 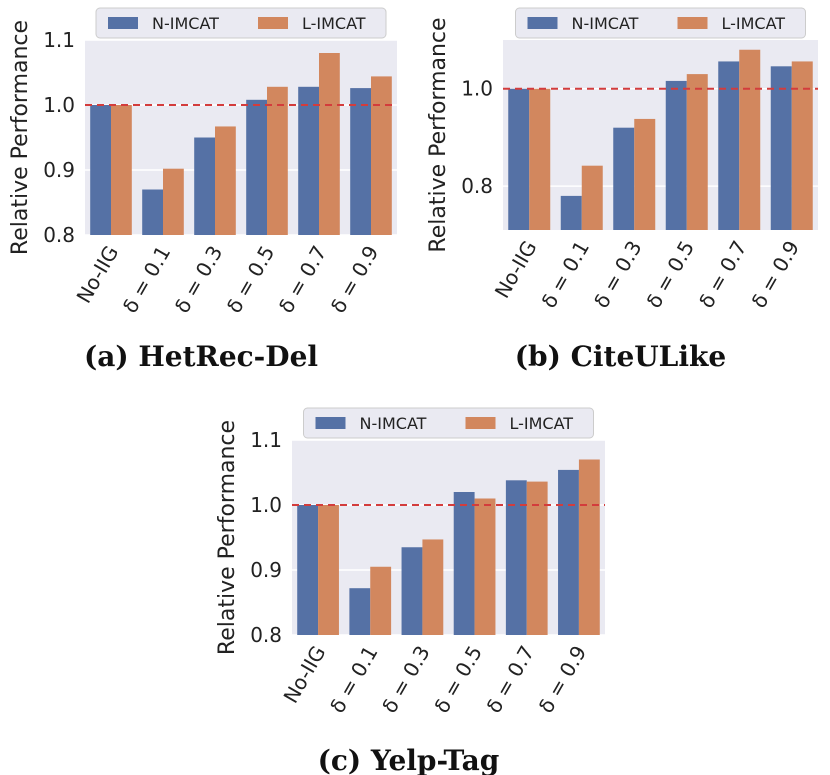 What do you see at coordinates (620, 356) in the screenshot?
I see `chart-caption: (b) CiteULike` at bounding box center [620, 356].